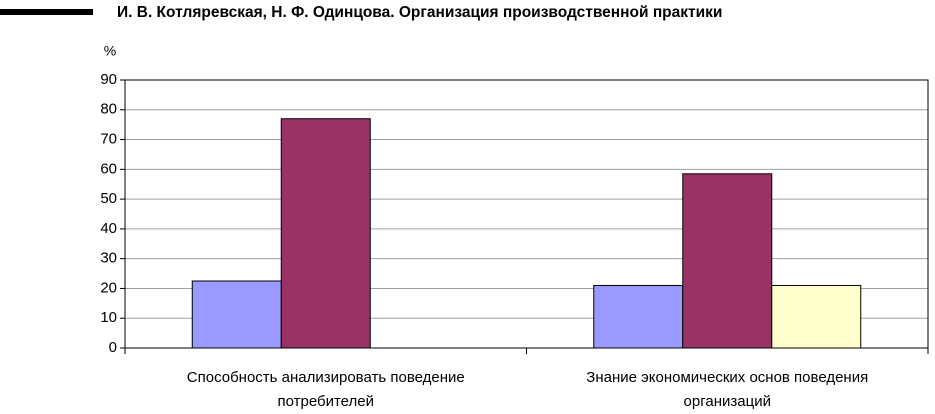 The width and height of the screenshot is (935, 414). Describe the element at coordinates (108, 317) in the screenshot. I see `y-tick-label: 10` at that location.